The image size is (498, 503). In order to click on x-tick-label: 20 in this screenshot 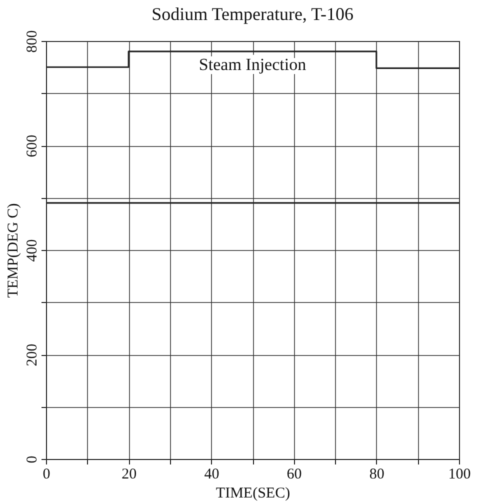, I will do `click(129, 474)`.